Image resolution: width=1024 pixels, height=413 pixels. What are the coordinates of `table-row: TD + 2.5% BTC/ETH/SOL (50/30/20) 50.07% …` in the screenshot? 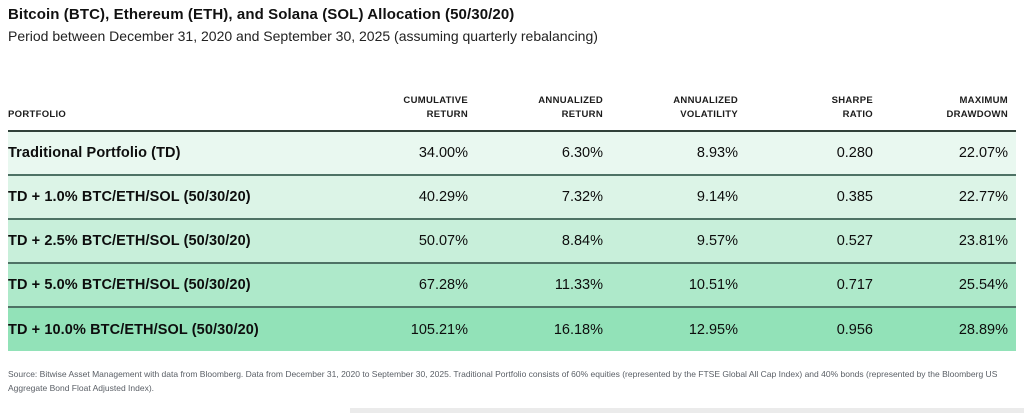 It's located at (512, 241).